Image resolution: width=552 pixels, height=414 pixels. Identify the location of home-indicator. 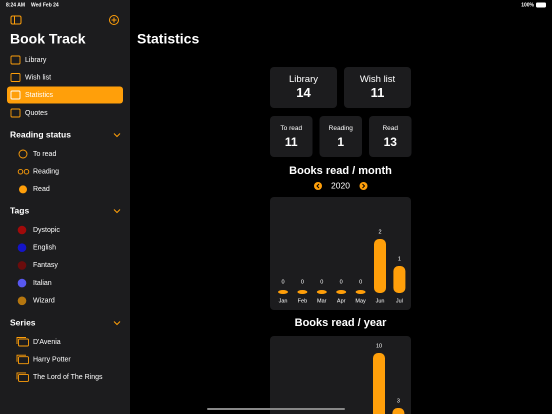
(276, 409).